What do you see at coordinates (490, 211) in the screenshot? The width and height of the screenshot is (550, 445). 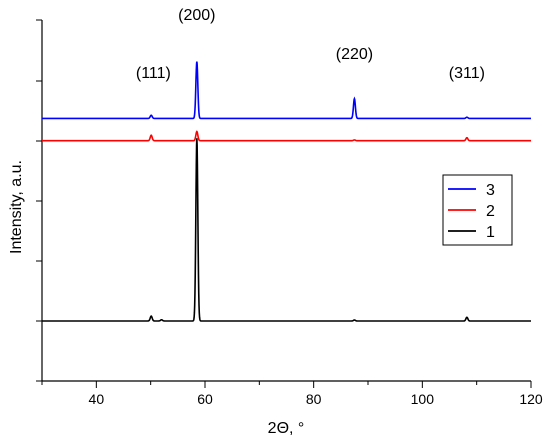 I see `legend-label: 2` at bounding box center [490, 211].